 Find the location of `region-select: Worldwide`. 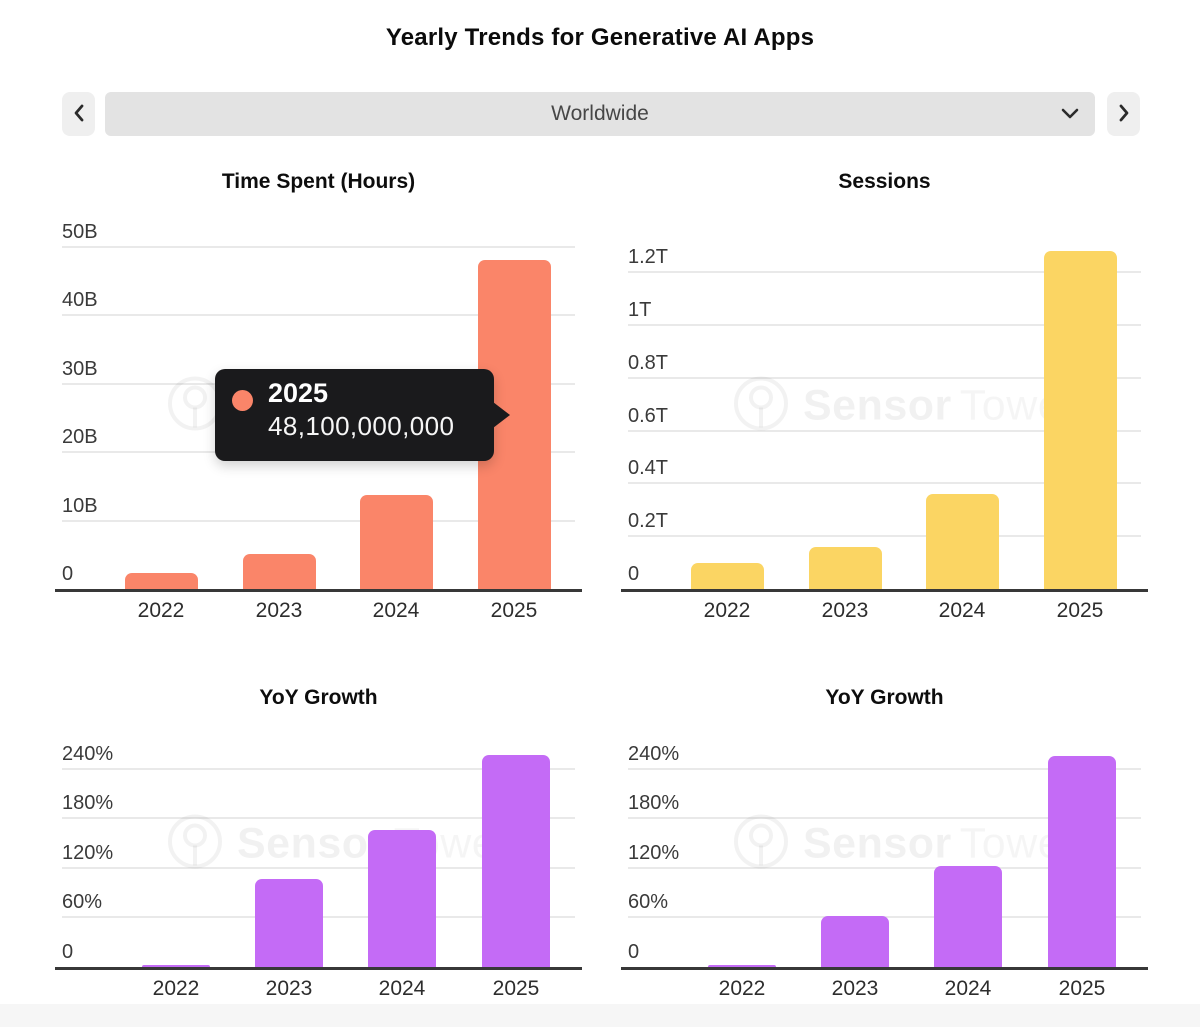

region-select: Worldwide is located at coordinates (600, 114).